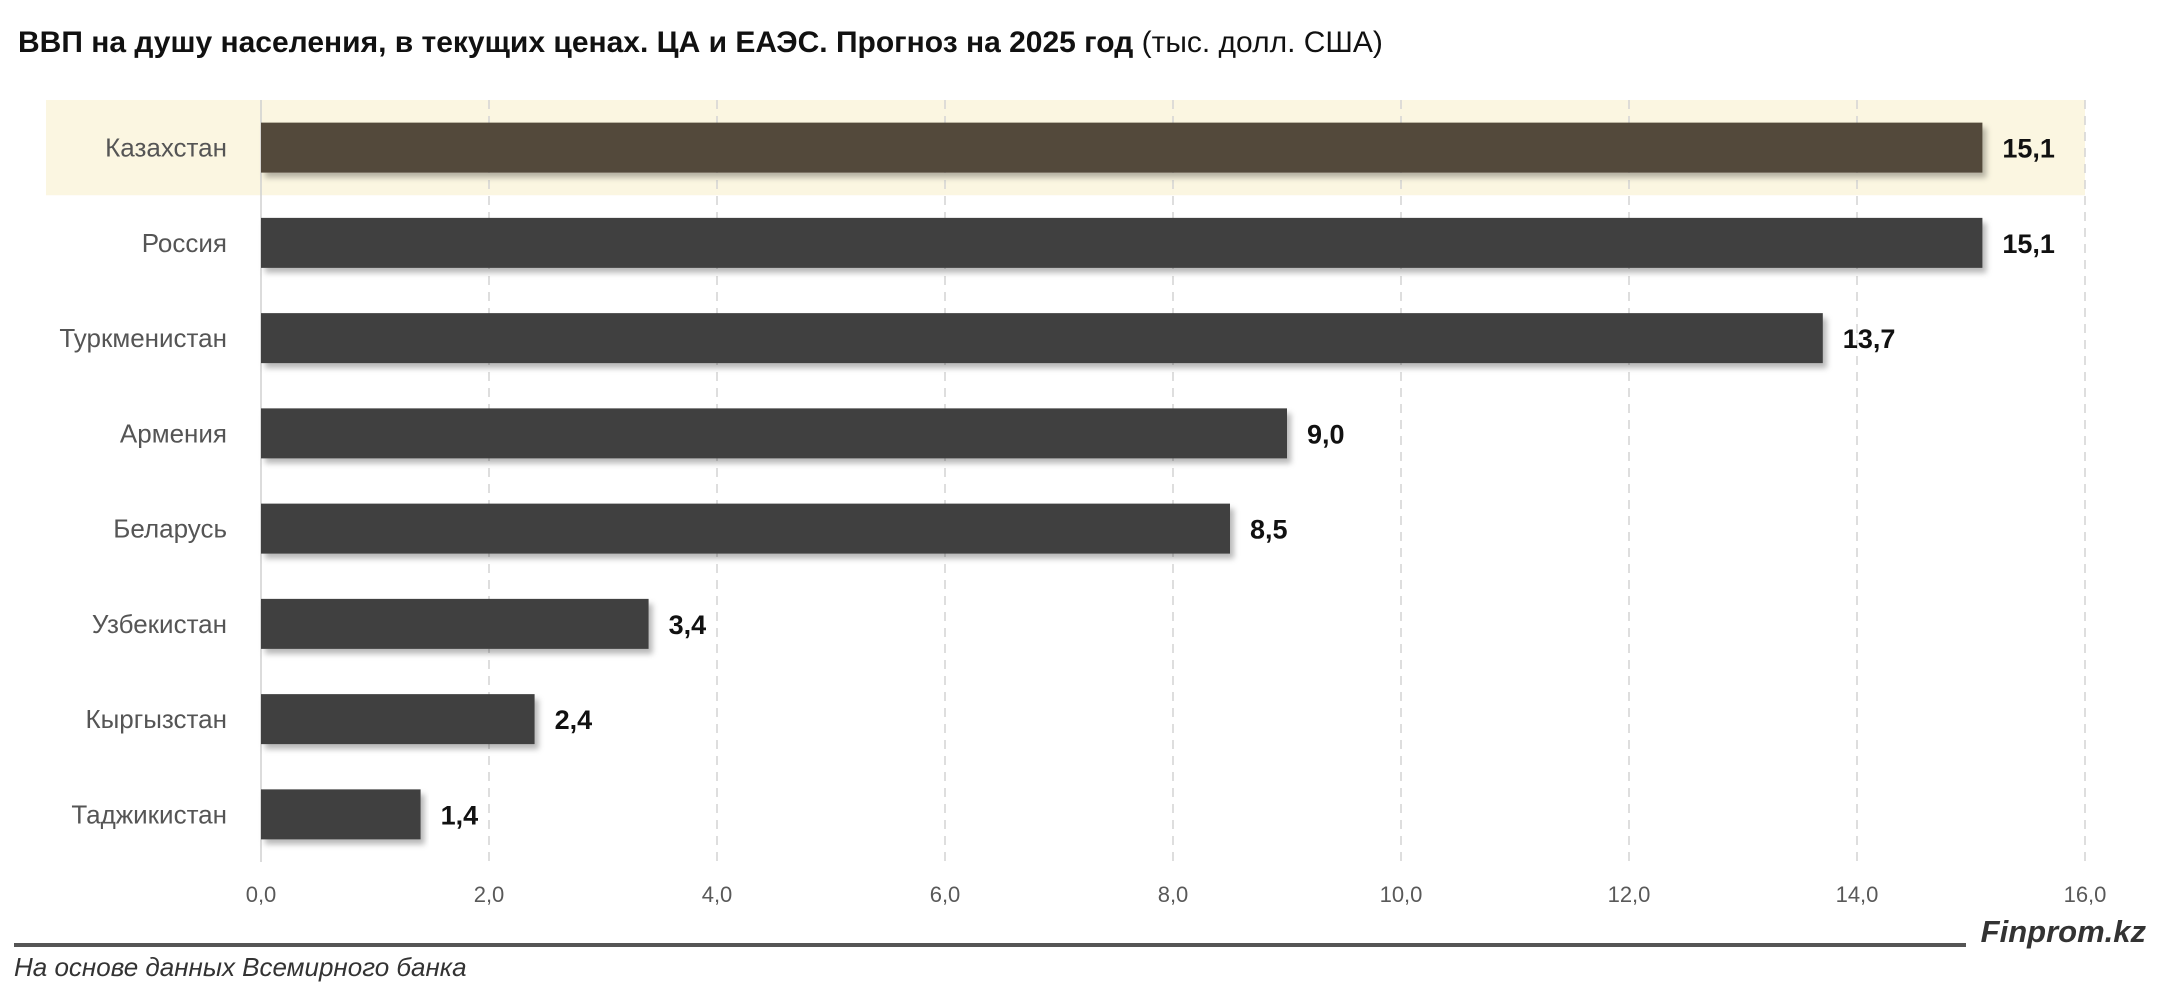 The height and width of the screenshot is (1007, 2160). Describe the element at coordinates (717, 894) in the screenshot. I see `x-tick-label: 4,0` at that location.